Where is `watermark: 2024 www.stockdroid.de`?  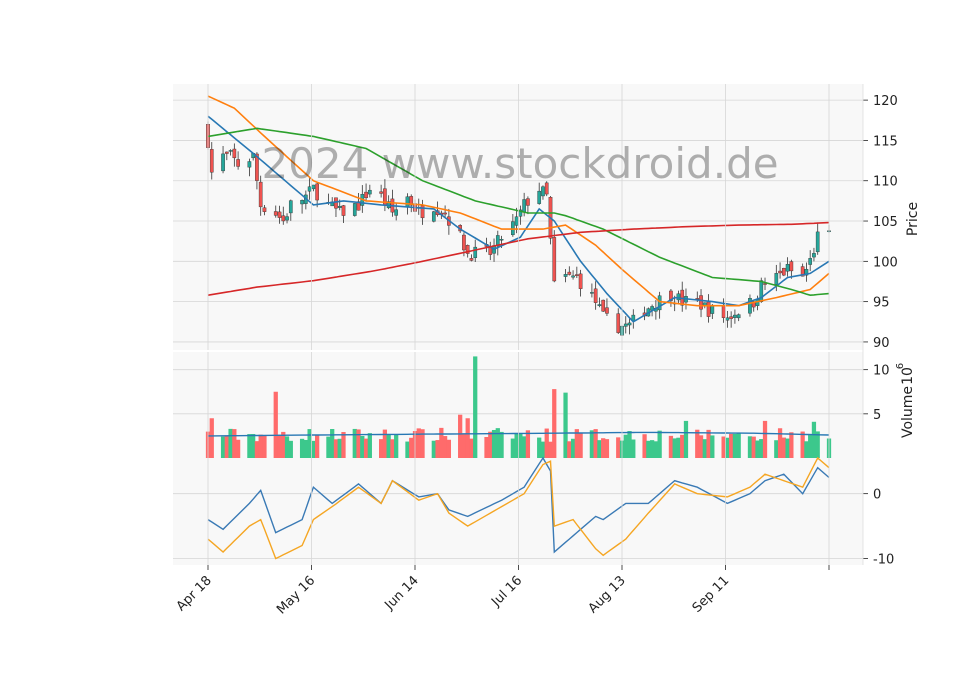
watermark: 2024 www.stockdroid.de is located at coordinates (519, 163).